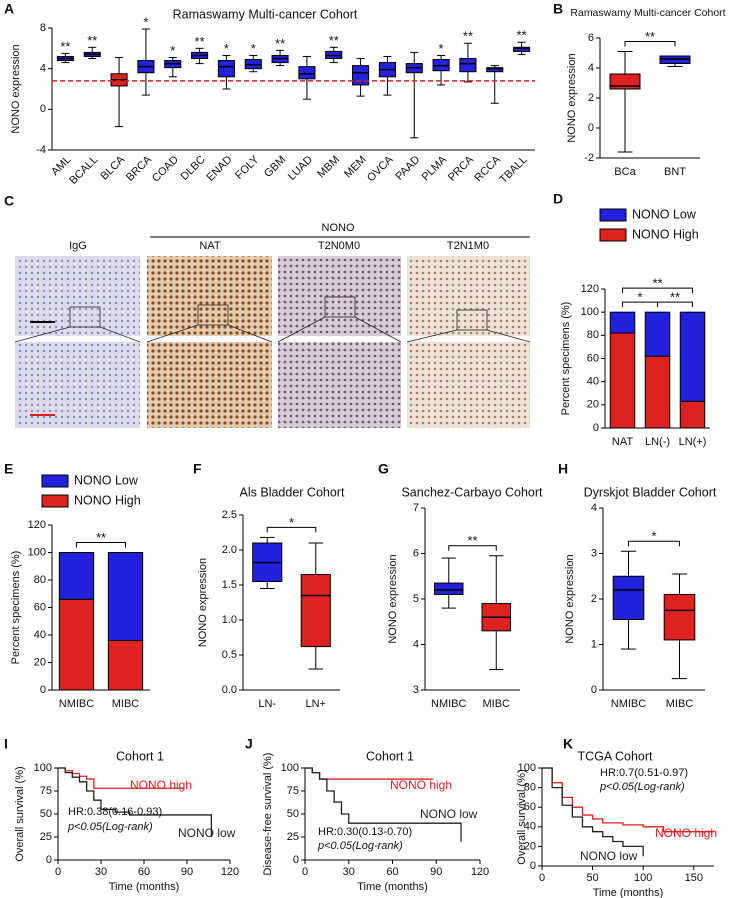 This screenshot has height=898, width=732. What do you see at coordinates (650, 492) in the screenshot?
I see `chart-title: Dyrskjot Bladder Cohort` at bounding box center [650, 492].